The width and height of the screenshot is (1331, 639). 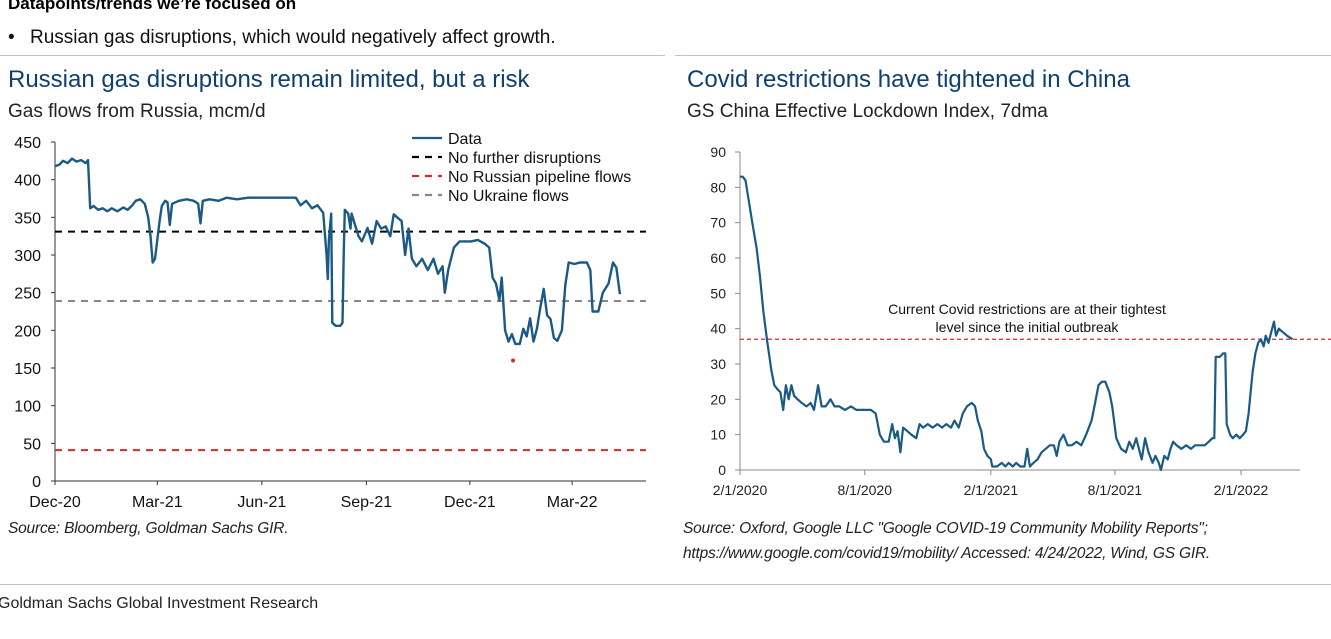 What do you see at coordinates (718, 258) in the screenshot?
I see `y-tick-label: 60` at bounding box center [718, 258].